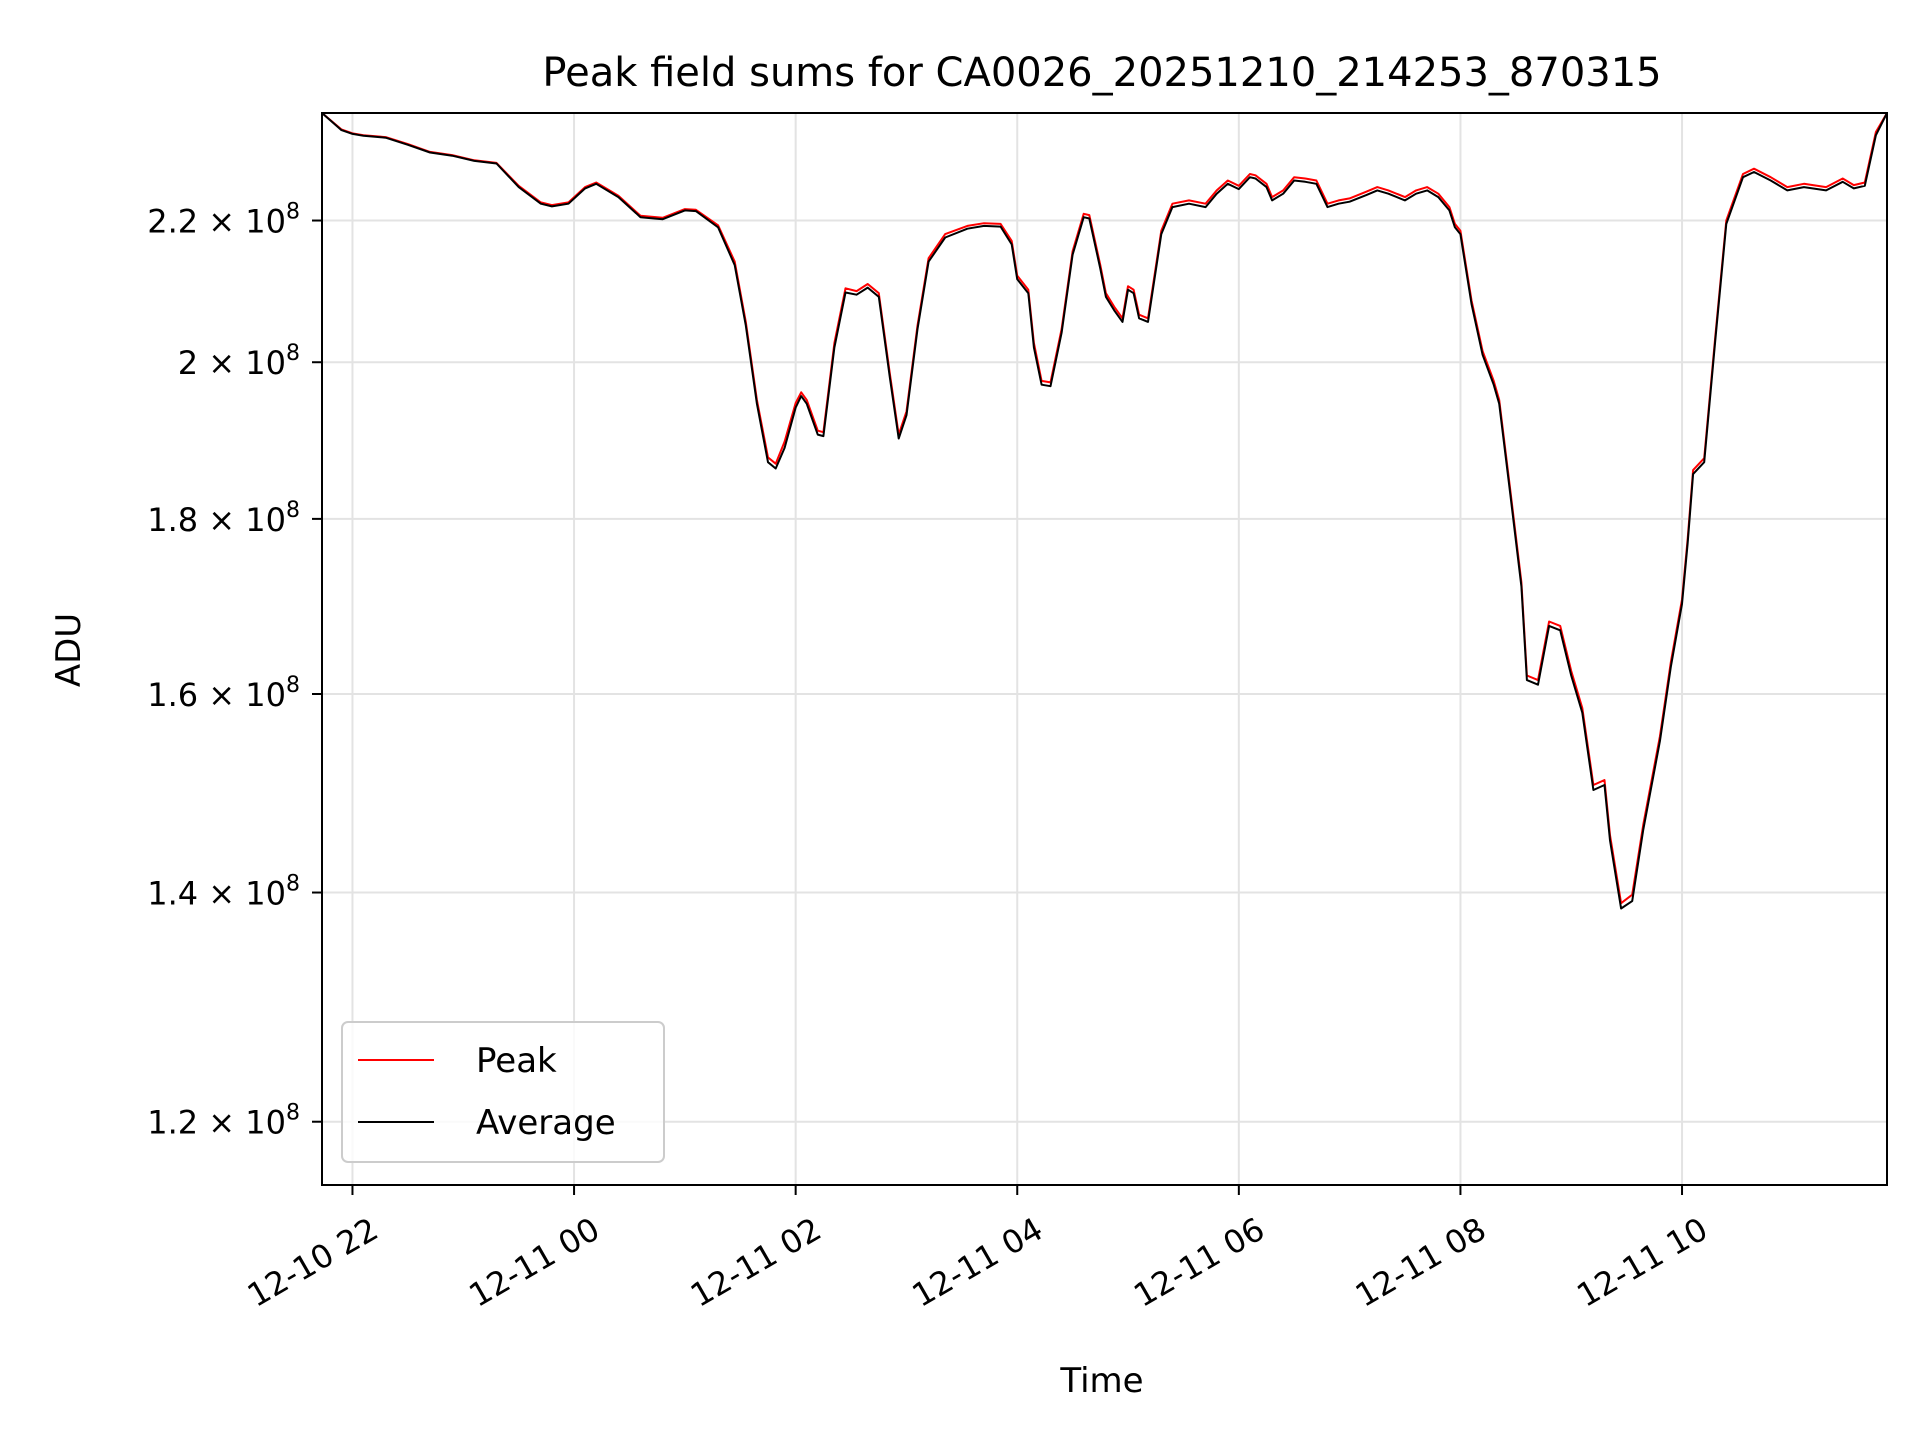 The height and width of the screenshot is (1440, 1920). Describe the element at coordinates (223, 220) in the screenshot. I see `y-tick-label: 2.2 × 108` at that location.